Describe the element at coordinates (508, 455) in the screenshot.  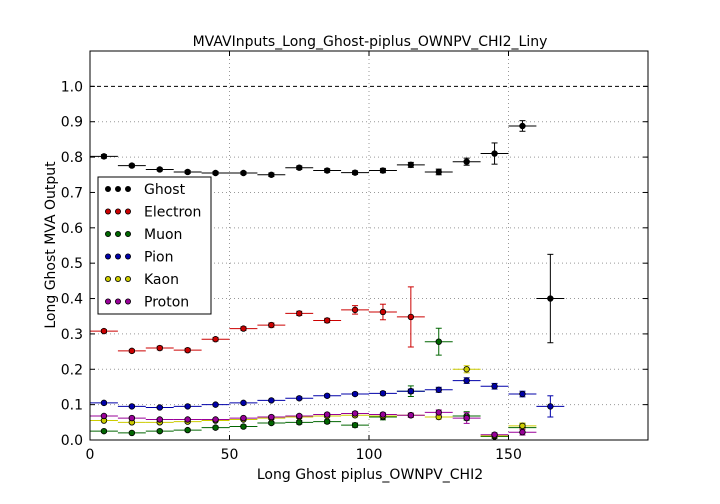
I see `x-tick-label: 150` at that location.